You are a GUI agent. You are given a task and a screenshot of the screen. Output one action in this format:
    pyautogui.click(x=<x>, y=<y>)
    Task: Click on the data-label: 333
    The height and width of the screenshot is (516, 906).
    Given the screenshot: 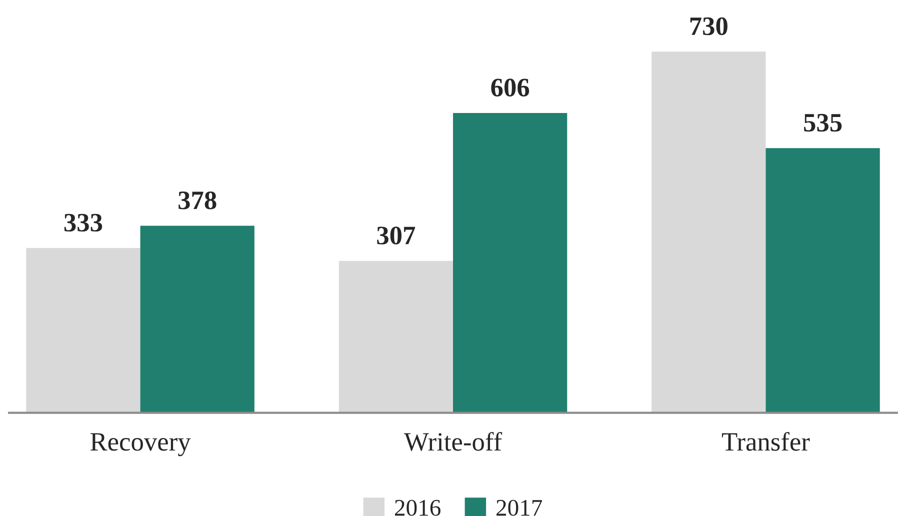 What is the action you would take?
    pyautogui.click(x=83, y=223)
    